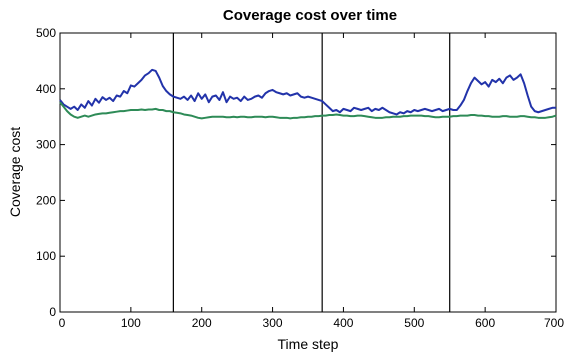 This screenshot has height=354, width=566. What do you see at coordinates (15, 172) in the screenshot?
I see `y-axis-label: Coverage cost` at bounding box center [15, 172].